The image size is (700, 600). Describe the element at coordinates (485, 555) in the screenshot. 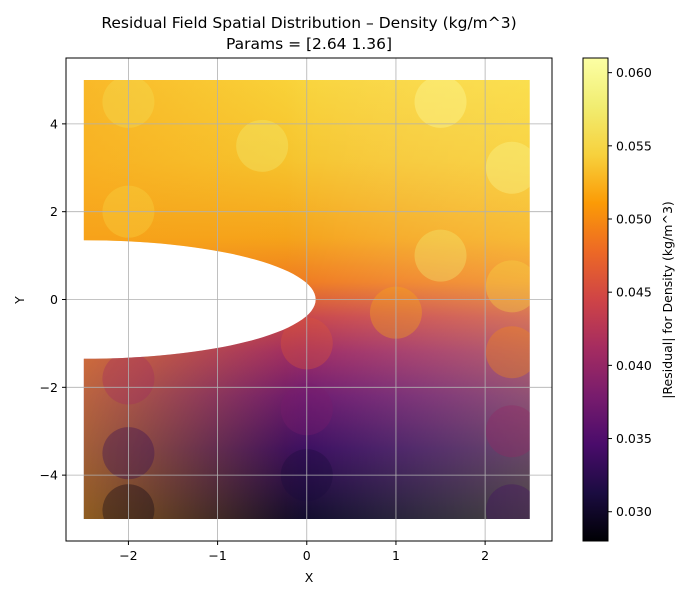

I see `x-tick-label: 2` at that location.